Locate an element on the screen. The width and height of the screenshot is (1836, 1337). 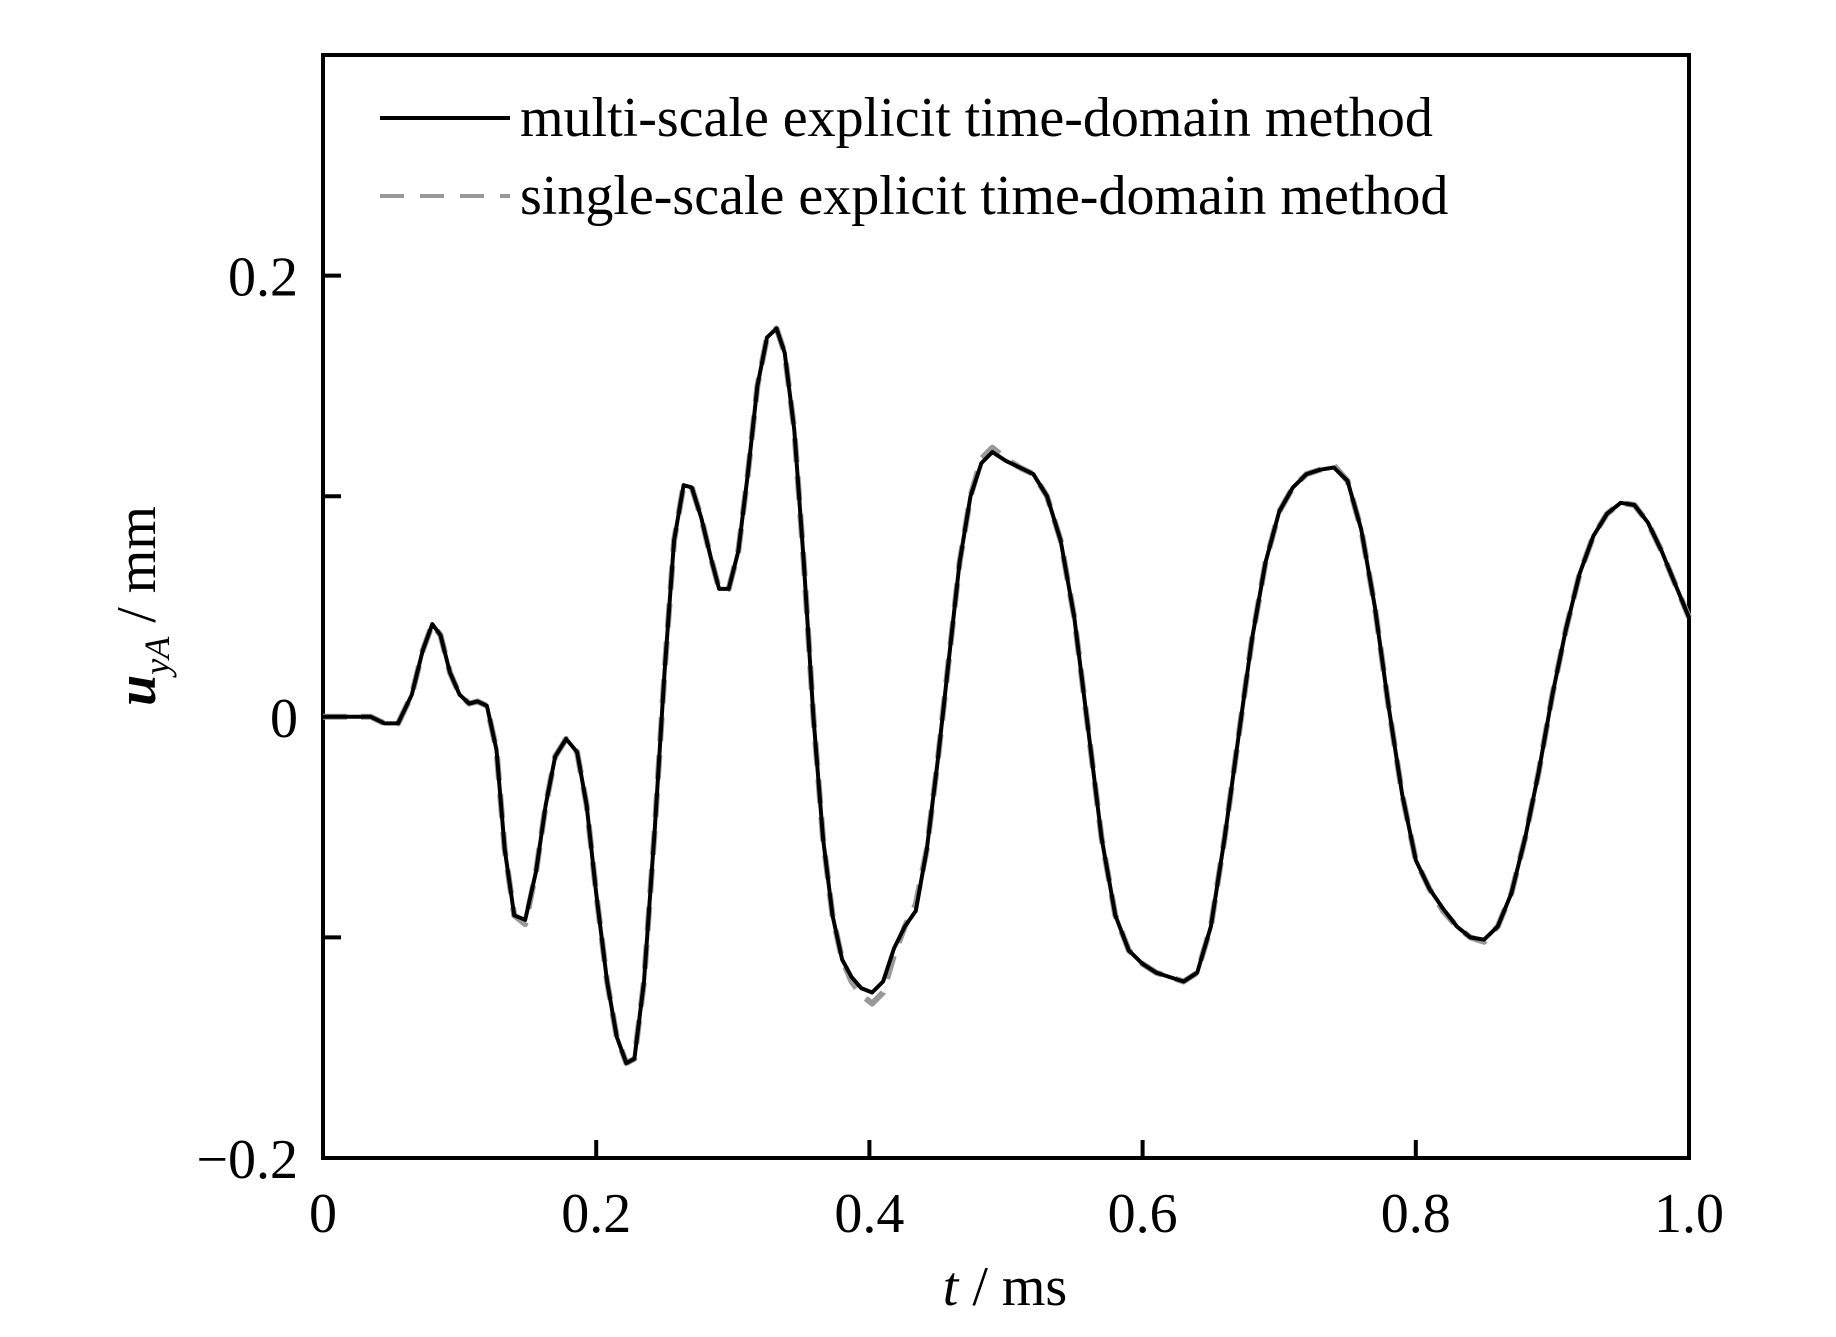
x-tick-label: 0.2 is located at coordinates (596, 1214).